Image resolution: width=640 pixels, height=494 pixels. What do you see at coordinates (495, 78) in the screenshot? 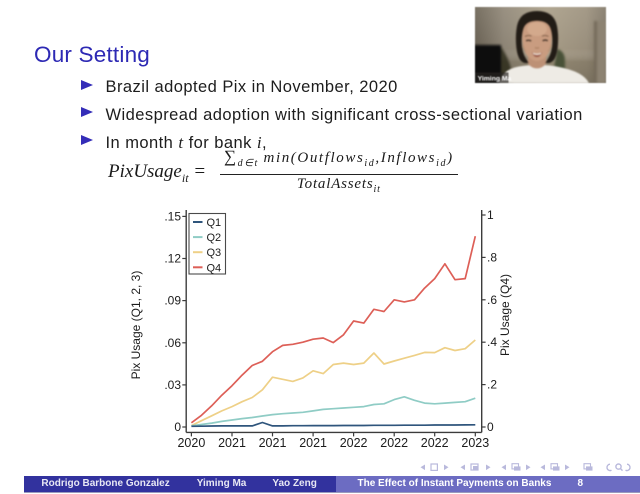
I see `svg-text: Yiming Ma` at bounding box center [495, 78].